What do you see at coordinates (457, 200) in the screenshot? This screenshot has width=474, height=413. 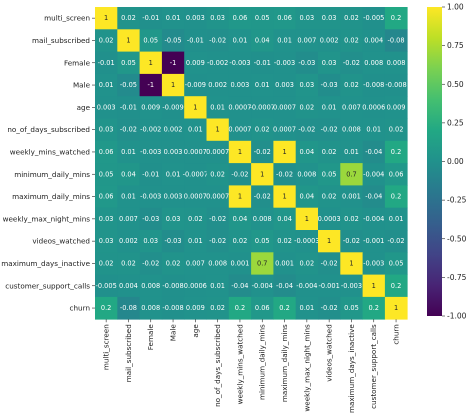 I see `colorbar-tick-label: -0.25` at bounding box center [457, 200].